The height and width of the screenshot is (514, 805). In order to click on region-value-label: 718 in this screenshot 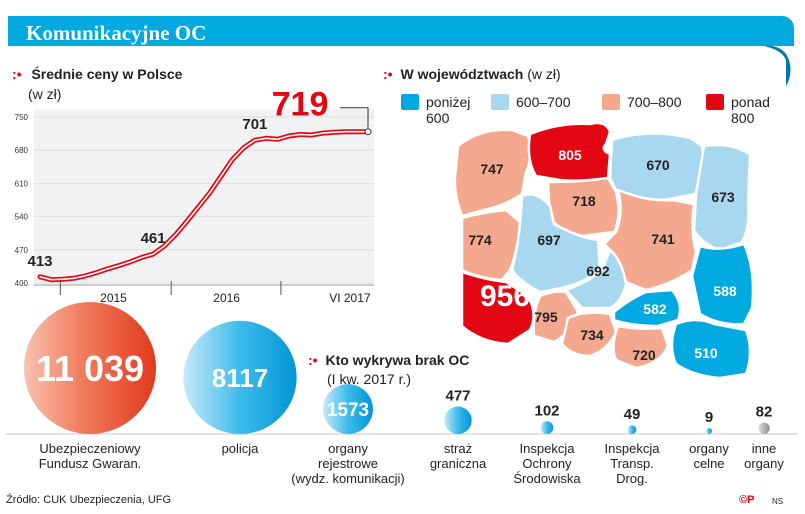, I will do `click(584, 201)`.